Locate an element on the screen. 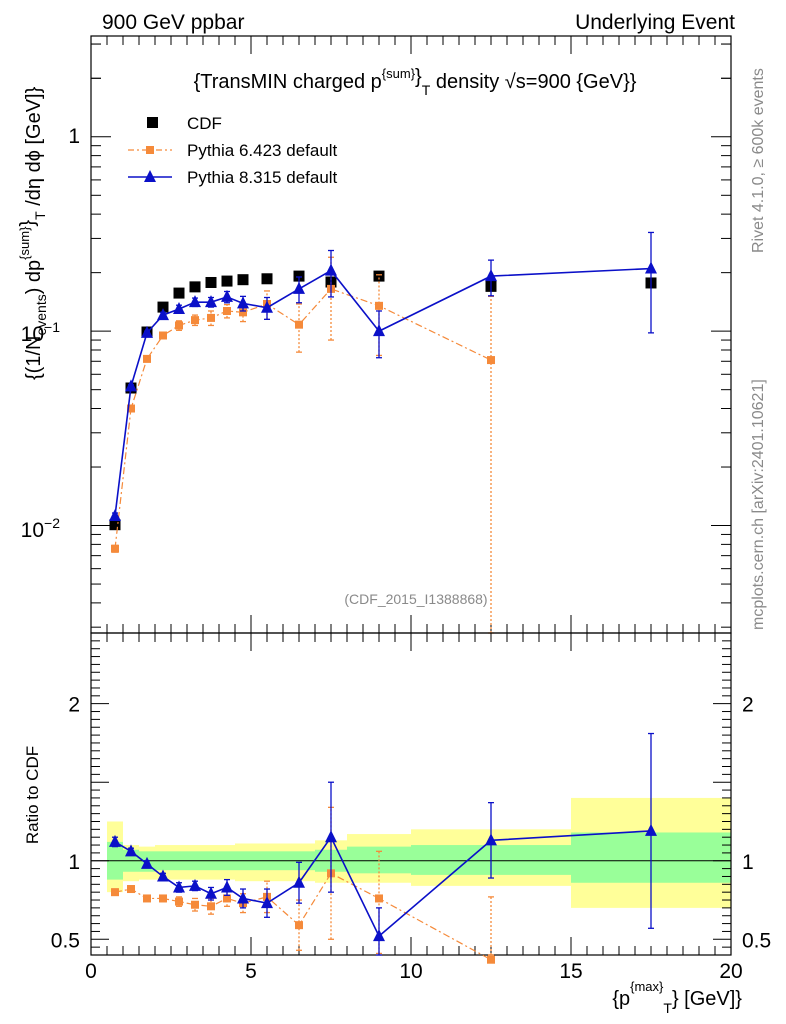  xtick-label-5: 5 is located at coordinates (251, 971).